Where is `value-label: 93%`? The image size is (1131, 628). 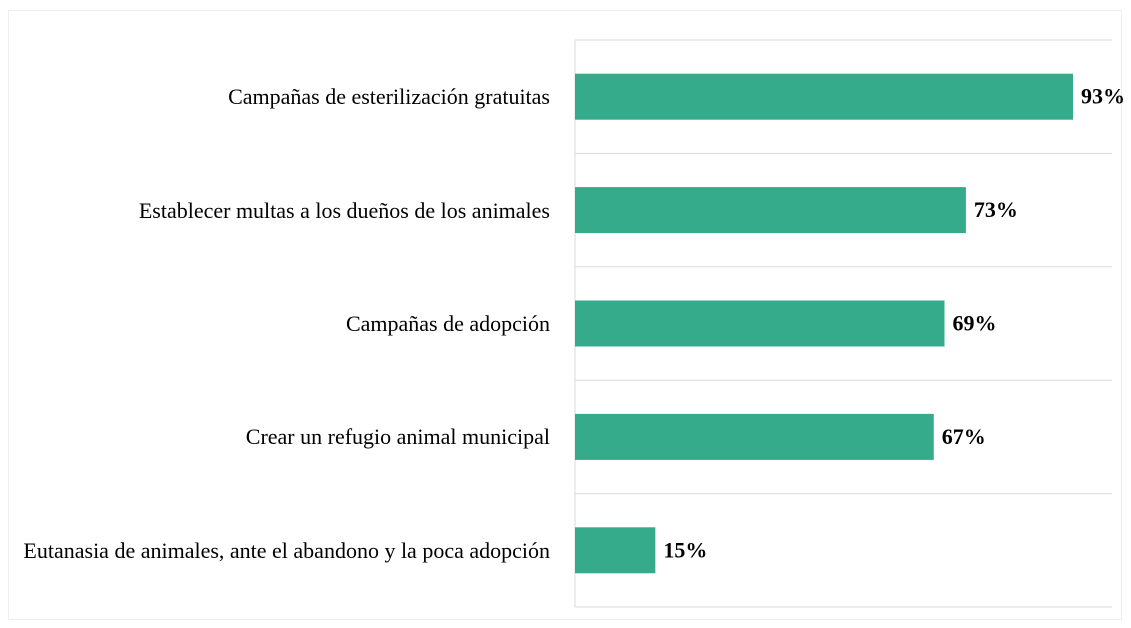
value-label: 93% is located at coordinates (1103, 96).